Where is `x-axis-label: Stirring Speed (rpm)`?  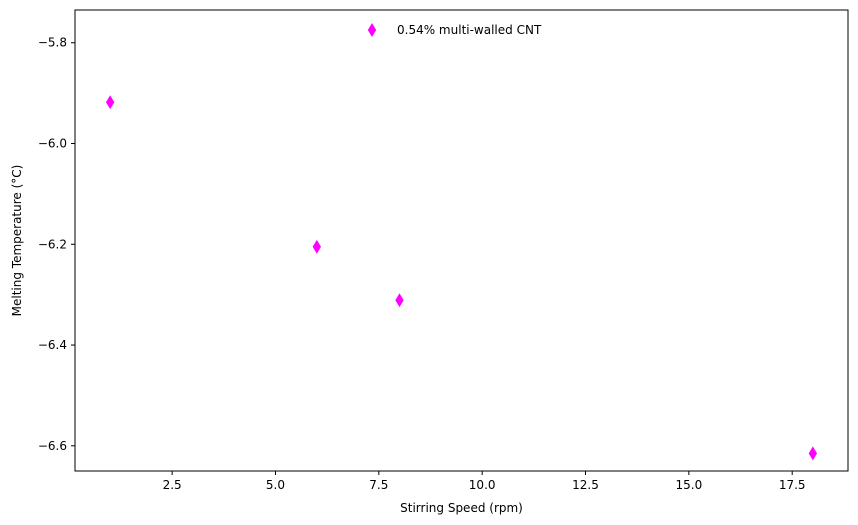 x-axis-label: Stirring Speed (rpm) is located at coordinates (461, 508).